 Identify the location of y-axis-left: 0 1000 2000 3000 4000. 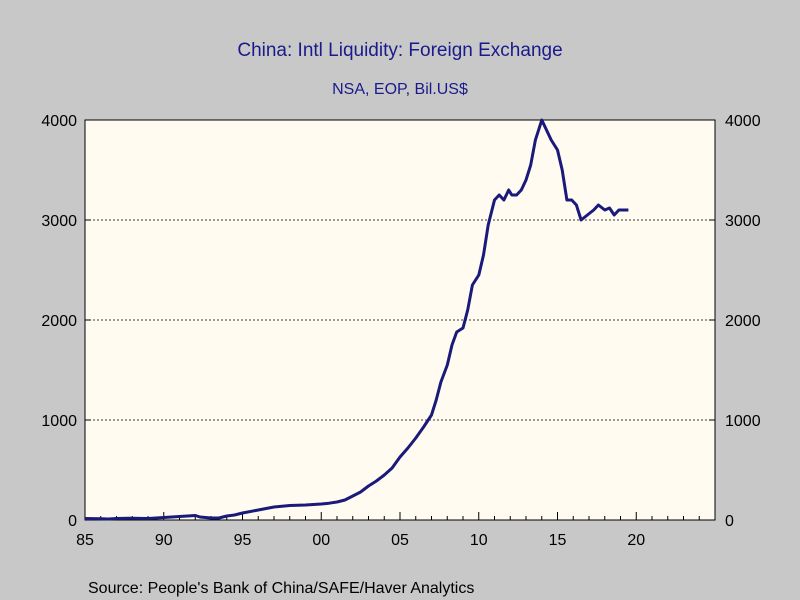
(66, 321).